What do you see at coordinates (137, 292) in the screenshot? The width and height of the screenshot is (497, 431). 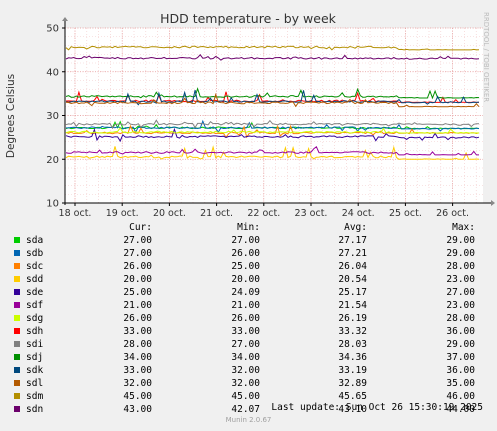 I see `legend-cur-value: 25.00` at bounding box center [137, 292].